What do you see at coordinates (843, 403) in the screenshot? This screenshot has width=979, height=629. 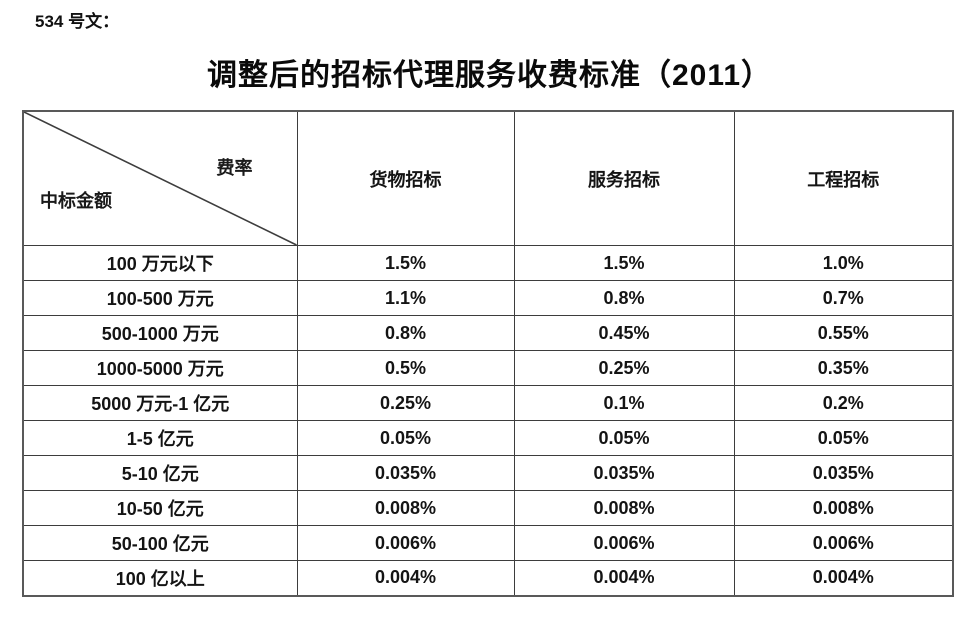 I see `works-rate-cell: 0.2%` at bounding box center [843, 403].